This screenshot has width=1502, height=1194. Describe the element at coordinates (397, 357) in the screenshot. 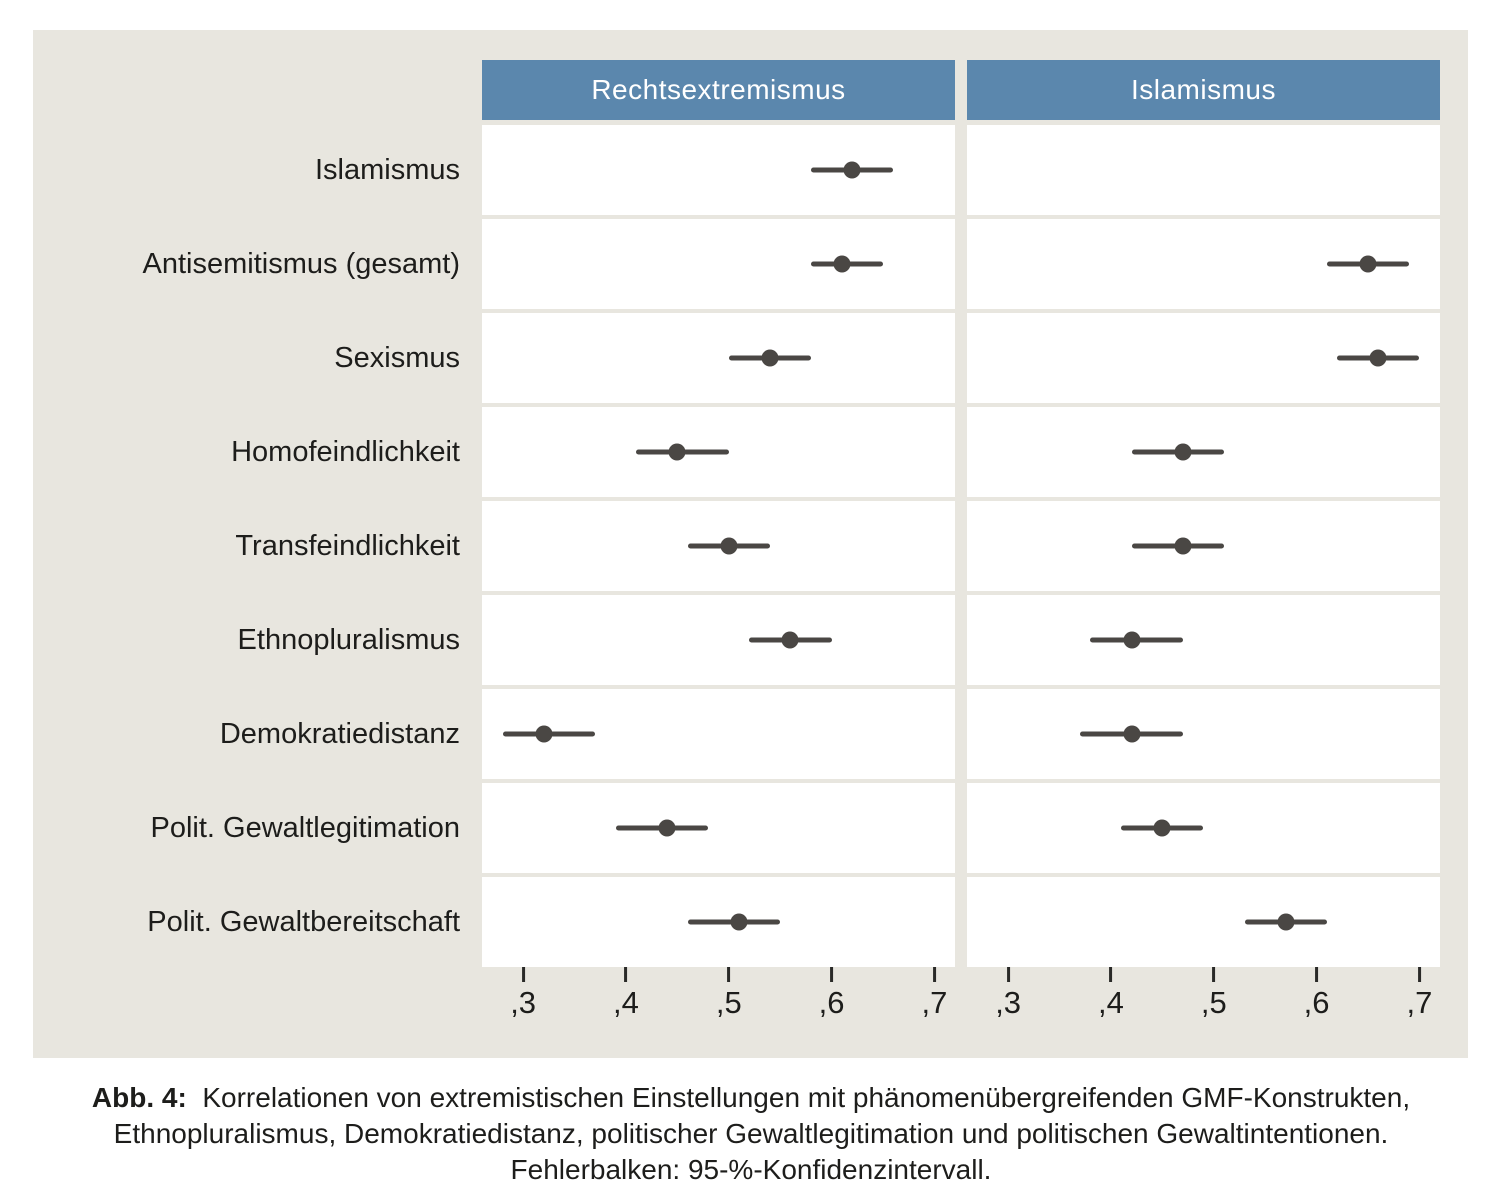

I see `category-label: Sexismus` at that location.